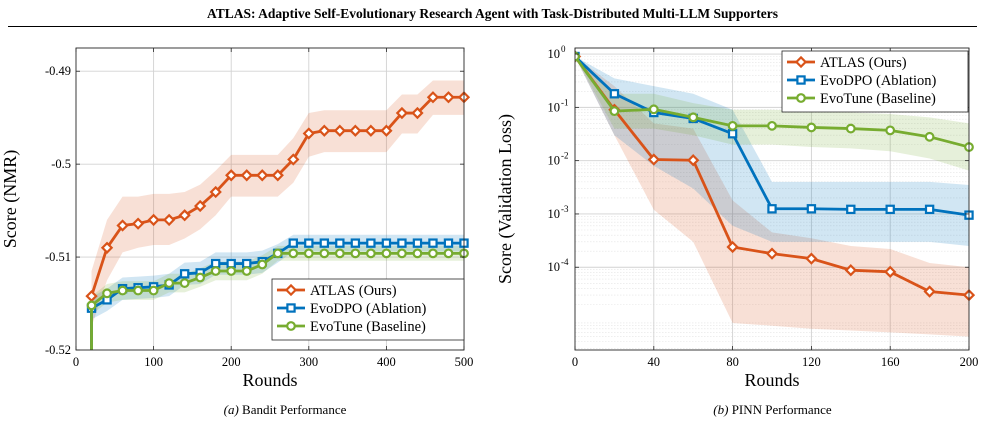 This screenshot has height=444, width=985. Describe the element at coordinates (890, 362) in the screenshot. I see `x-tick-label: 160` at that location.